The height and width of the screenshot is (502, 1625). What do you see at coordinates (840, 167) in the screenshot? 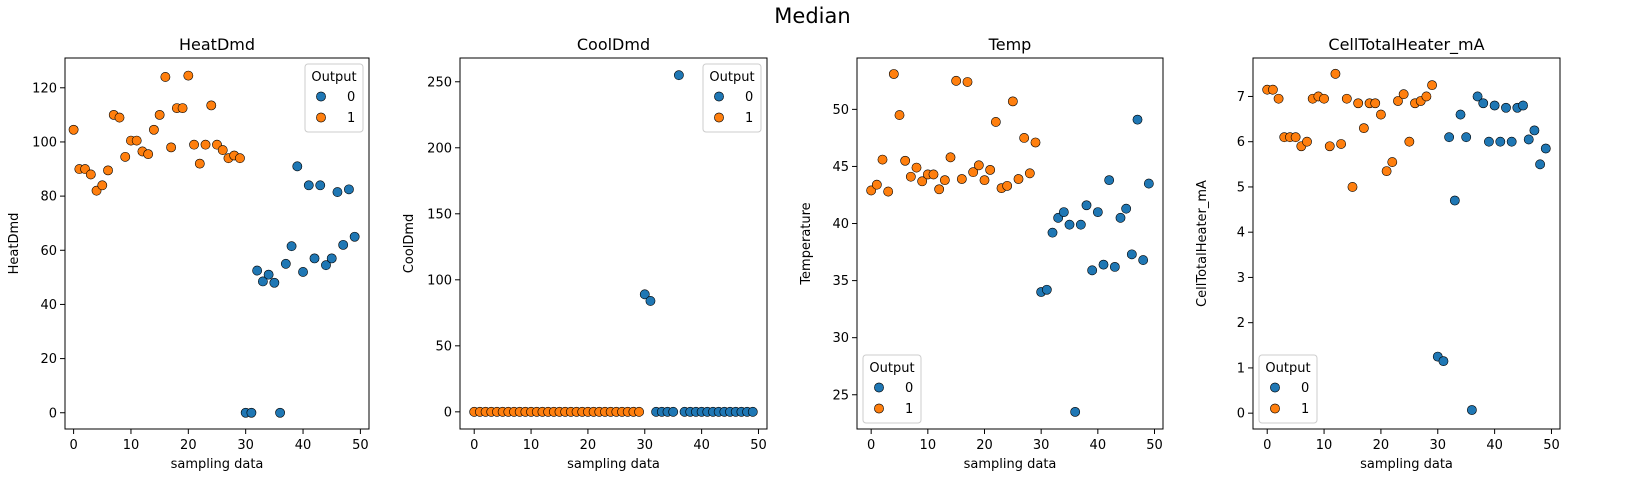
I see `y-tick-label: 45` at bounding box center [840, 167].